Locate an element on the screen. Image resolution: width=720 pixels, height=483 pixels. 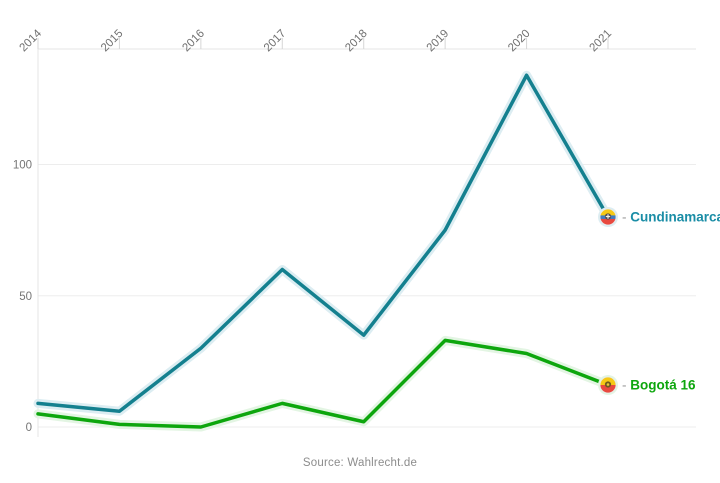
bogota-flag-icon is located at coordinates (608, 385).